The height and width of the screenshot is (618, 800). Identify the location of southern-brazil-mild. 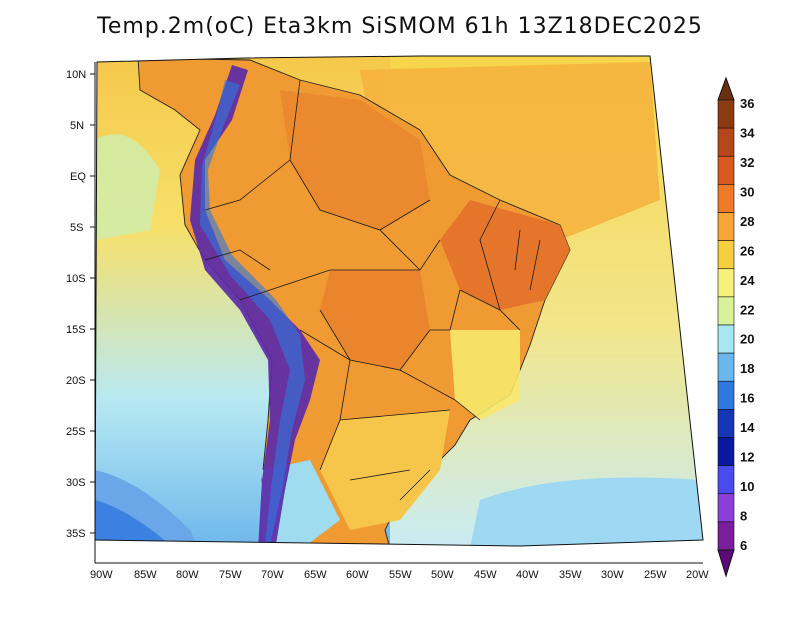
(385, 470).